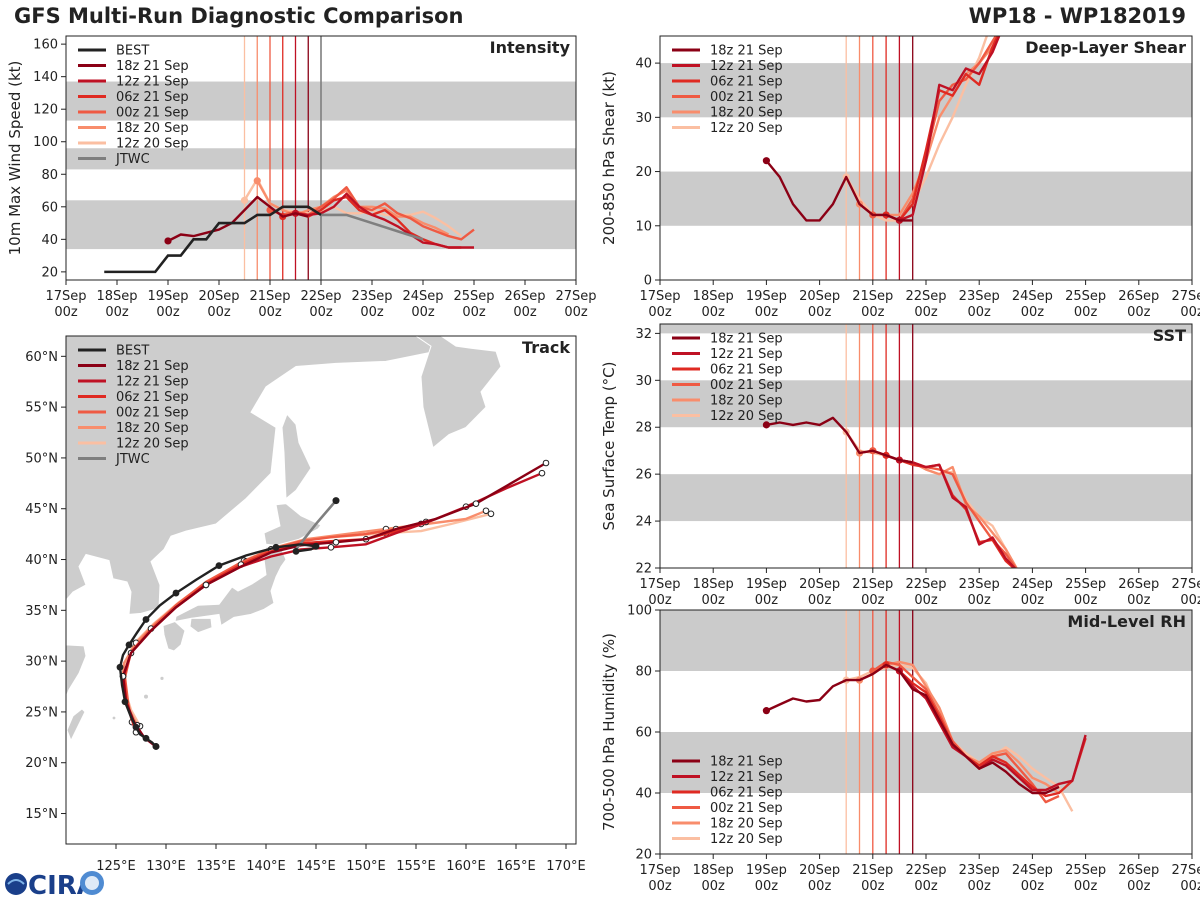  What do you see at coordinates (152, 66) in the screenshot?
I see `intensity-legend-label: 18z 21 Sep` at bounding box center [152, 66].